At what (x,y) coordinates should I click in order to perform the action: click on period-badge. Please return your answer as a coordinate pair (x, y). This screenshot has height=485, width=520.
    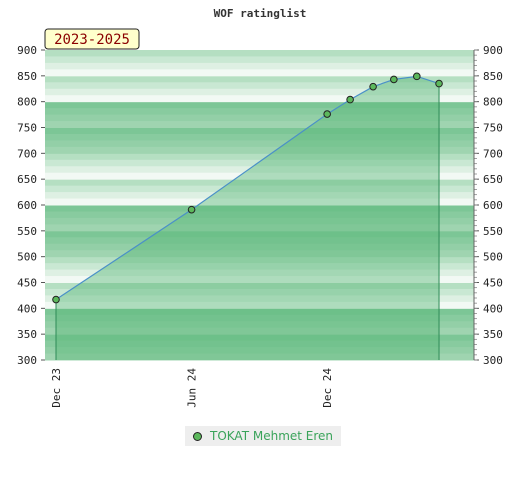
    Looking at the image, I should click on (92, 39).